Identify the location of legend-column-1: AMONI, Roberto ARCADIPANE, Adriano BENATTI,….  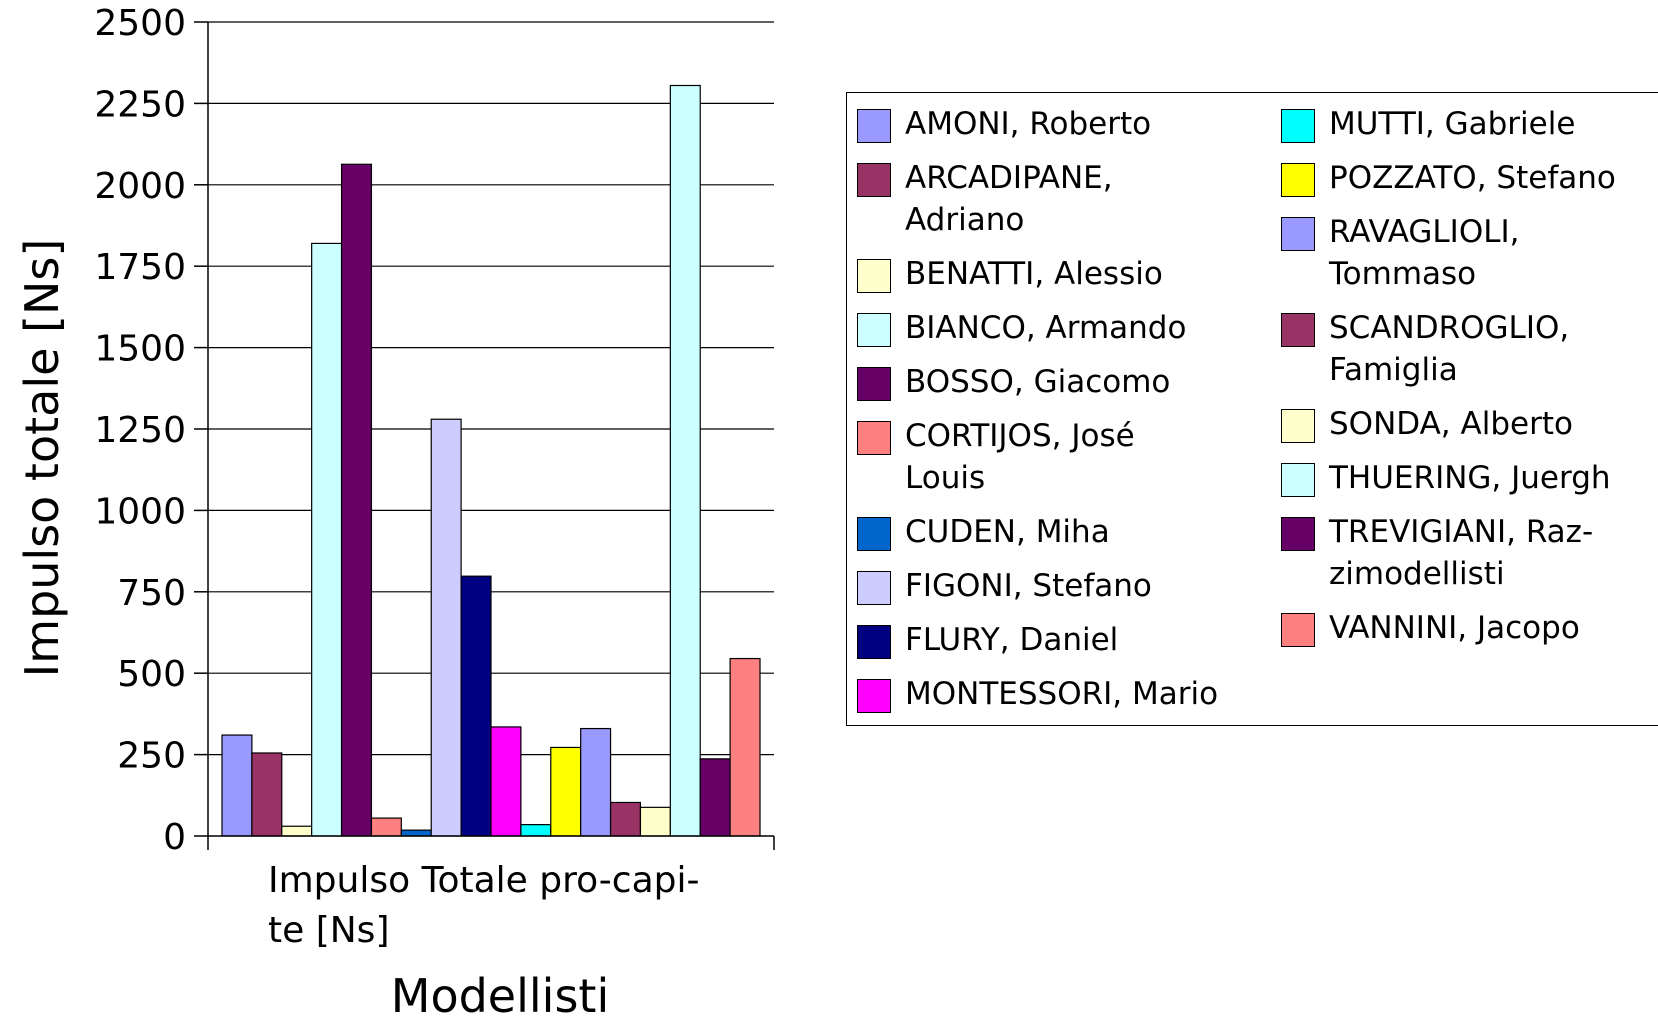
(1032, 415).